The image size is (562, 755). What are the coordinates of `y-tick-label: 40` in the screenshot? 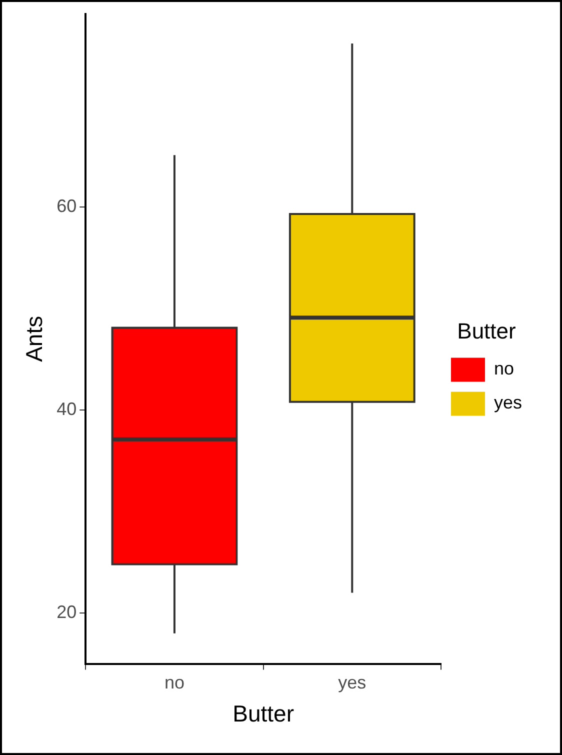 It's located at (66, 408).